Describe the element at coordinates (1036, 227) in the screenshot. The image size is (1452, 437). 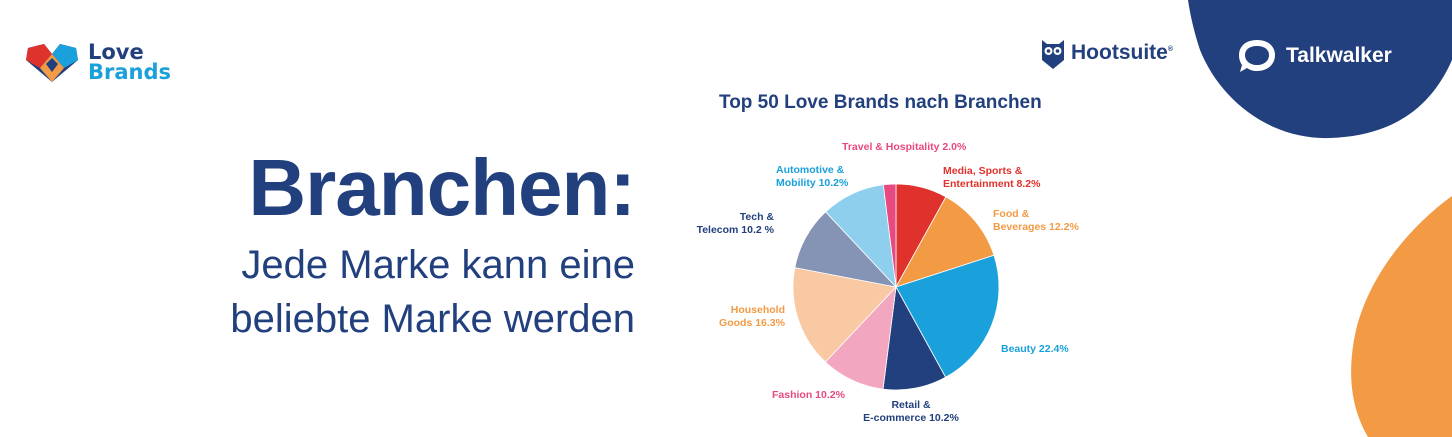
I see `slice-label-line: Beverages 12.2%` at that location.